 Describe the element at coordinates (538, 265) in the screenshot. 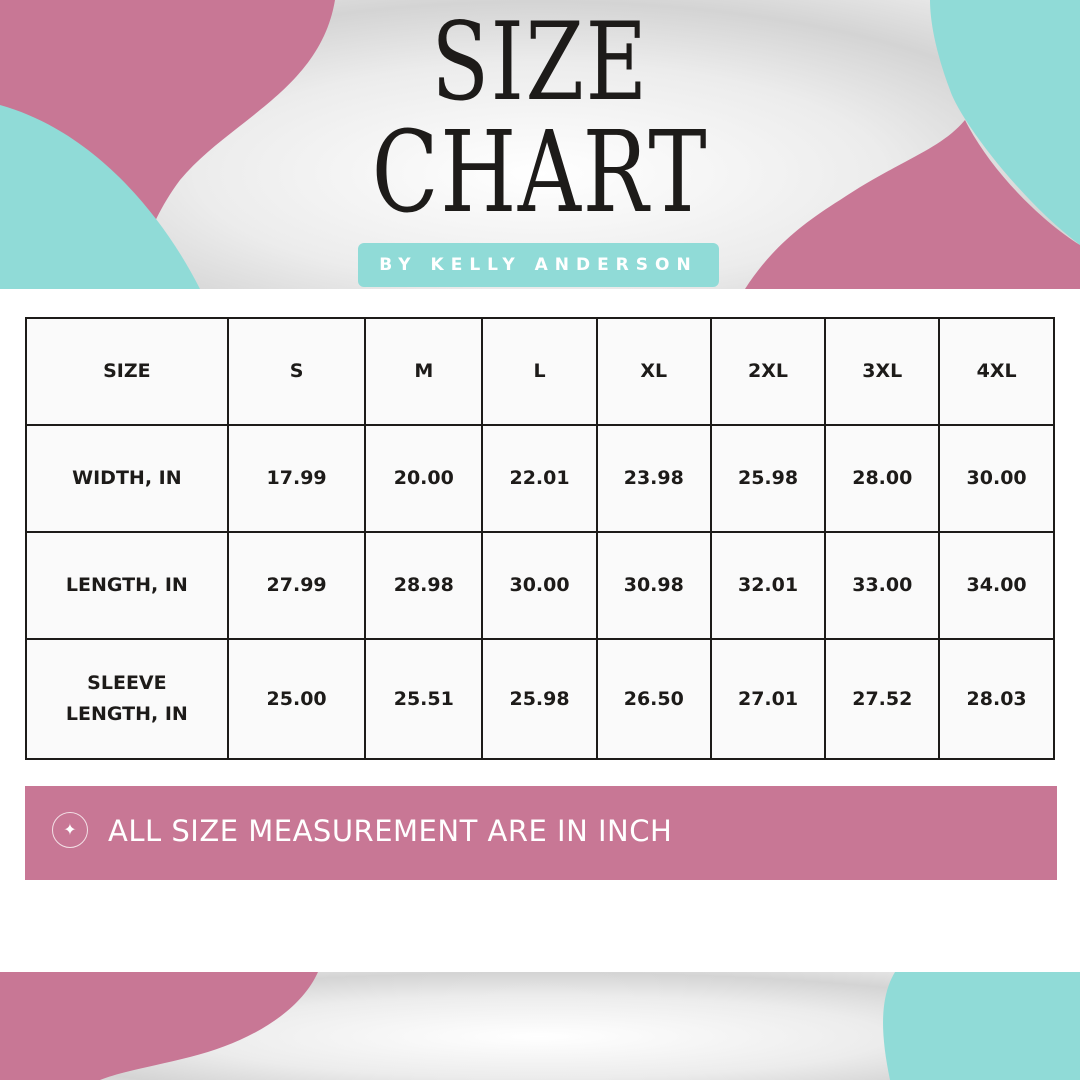

I see `byline-badge: BY KELLY ANDERSON` at that location.